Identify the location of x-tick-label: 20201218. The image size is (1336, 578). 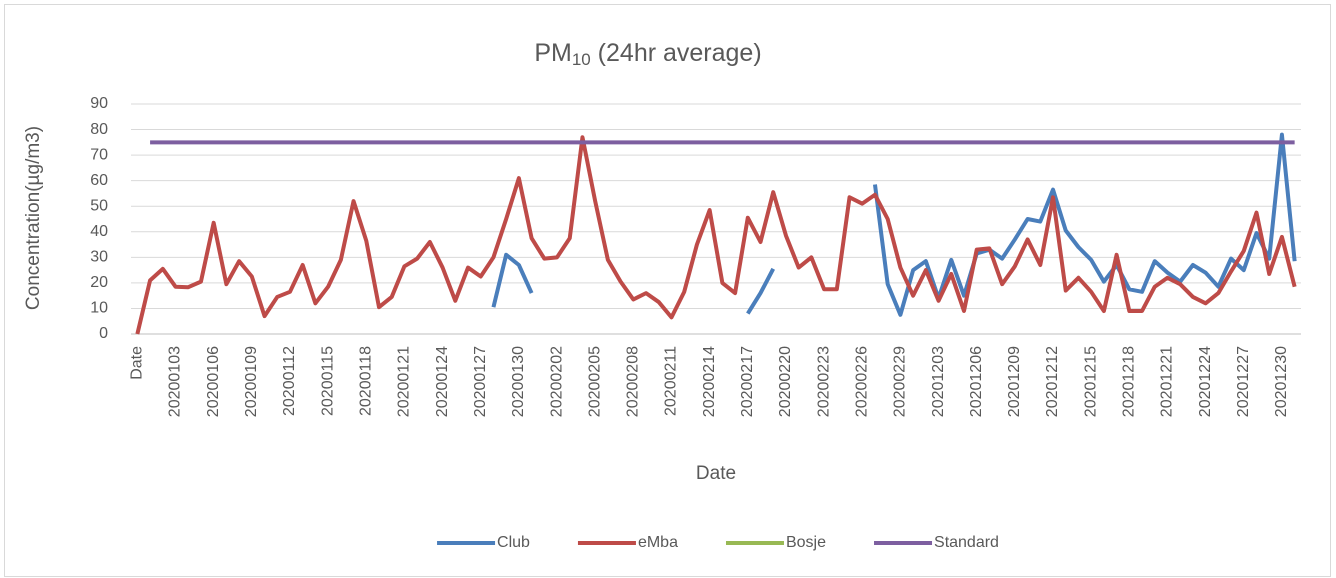
(1129, 381).